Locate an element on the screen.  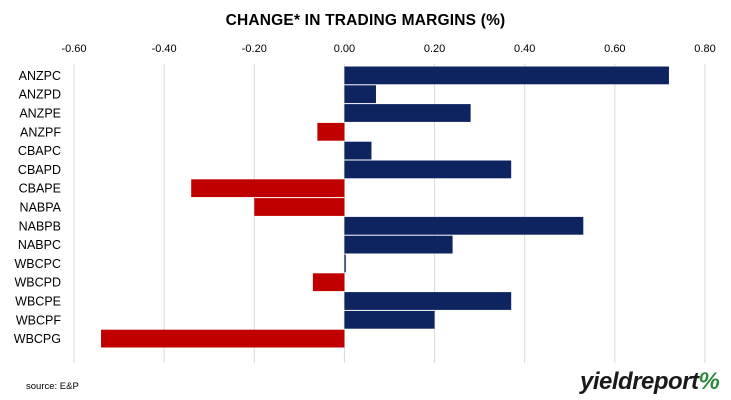
x-tick-label: 0.00 is located at coordinates (344, 49).